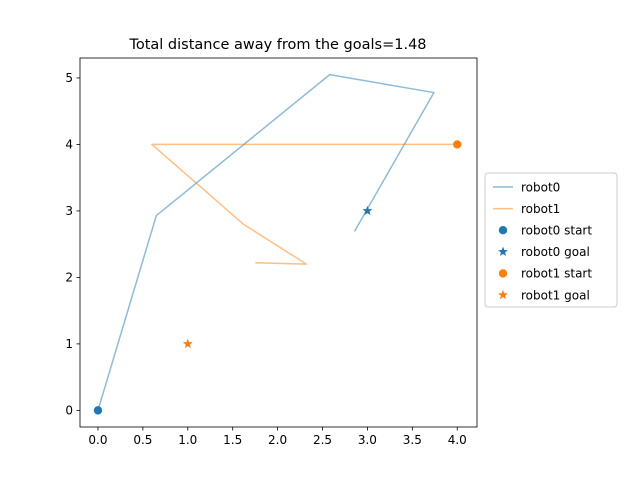  Describe the element at coordinates (97, 440) in the screenshot. I see `x-tick-label: 0.0` at that location.